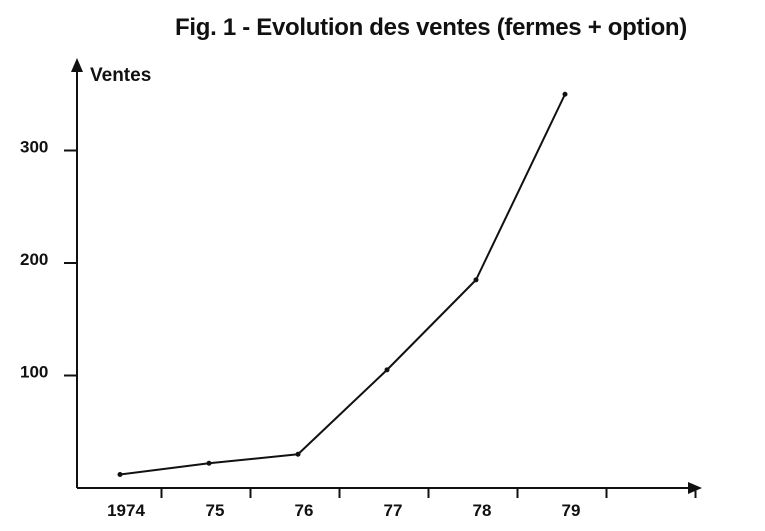 The width and height of the screenshot is (765, 531). I want to click on x-tick-label-1974: 1974, so click(126, 510).